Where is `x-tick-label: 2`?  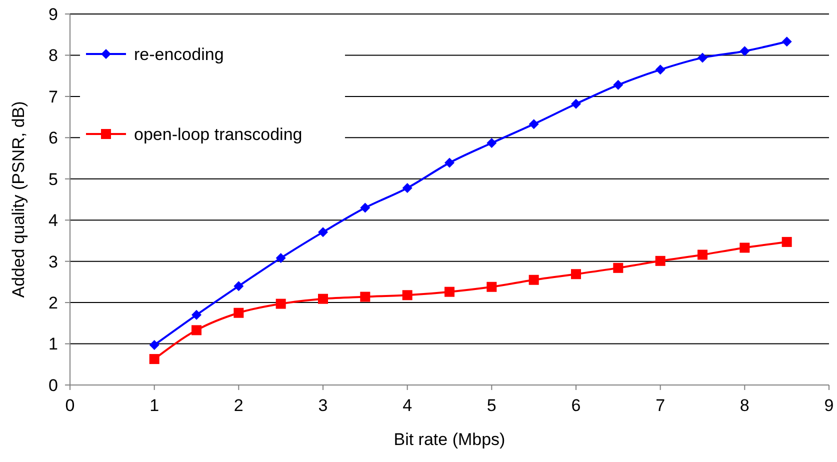
x-tick-label: 2 is located at coordinates (239, 405).